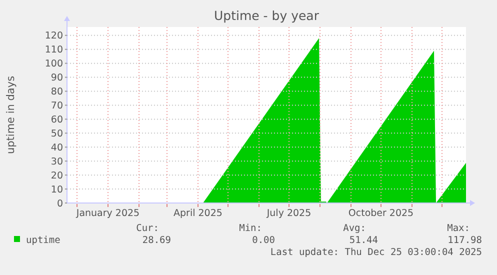 The image size is (497, 275). Describe the element at coordinates (56, 134) in the screenshot. I see `y-tick-label: 50` at that location.